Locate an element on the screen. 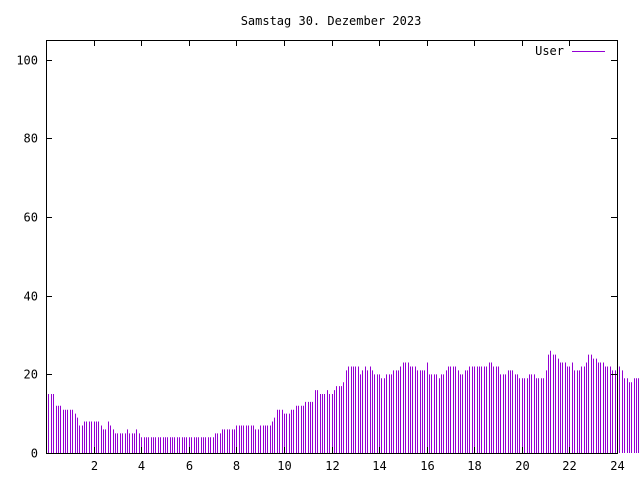 The height and width of the screenshot is (480, 640). x-tick-label: 10 is located at coordinates (284, 466).